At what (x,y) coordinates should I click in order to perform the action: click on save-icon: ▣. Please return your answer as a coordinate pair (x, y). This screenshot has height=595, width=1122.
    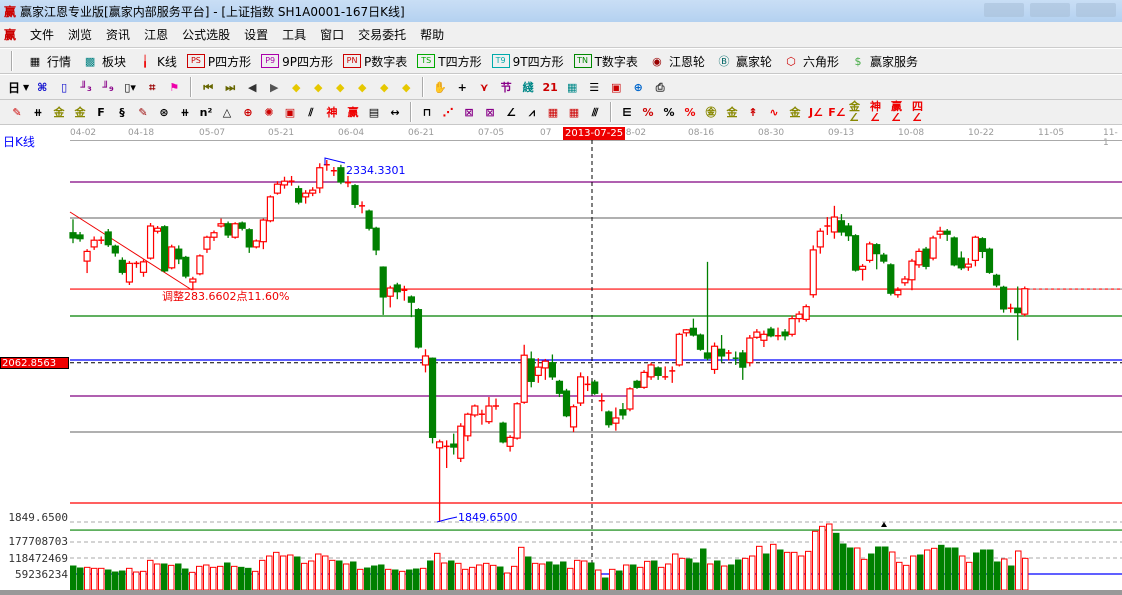
    Looking at the image, I should click on (616, 87).